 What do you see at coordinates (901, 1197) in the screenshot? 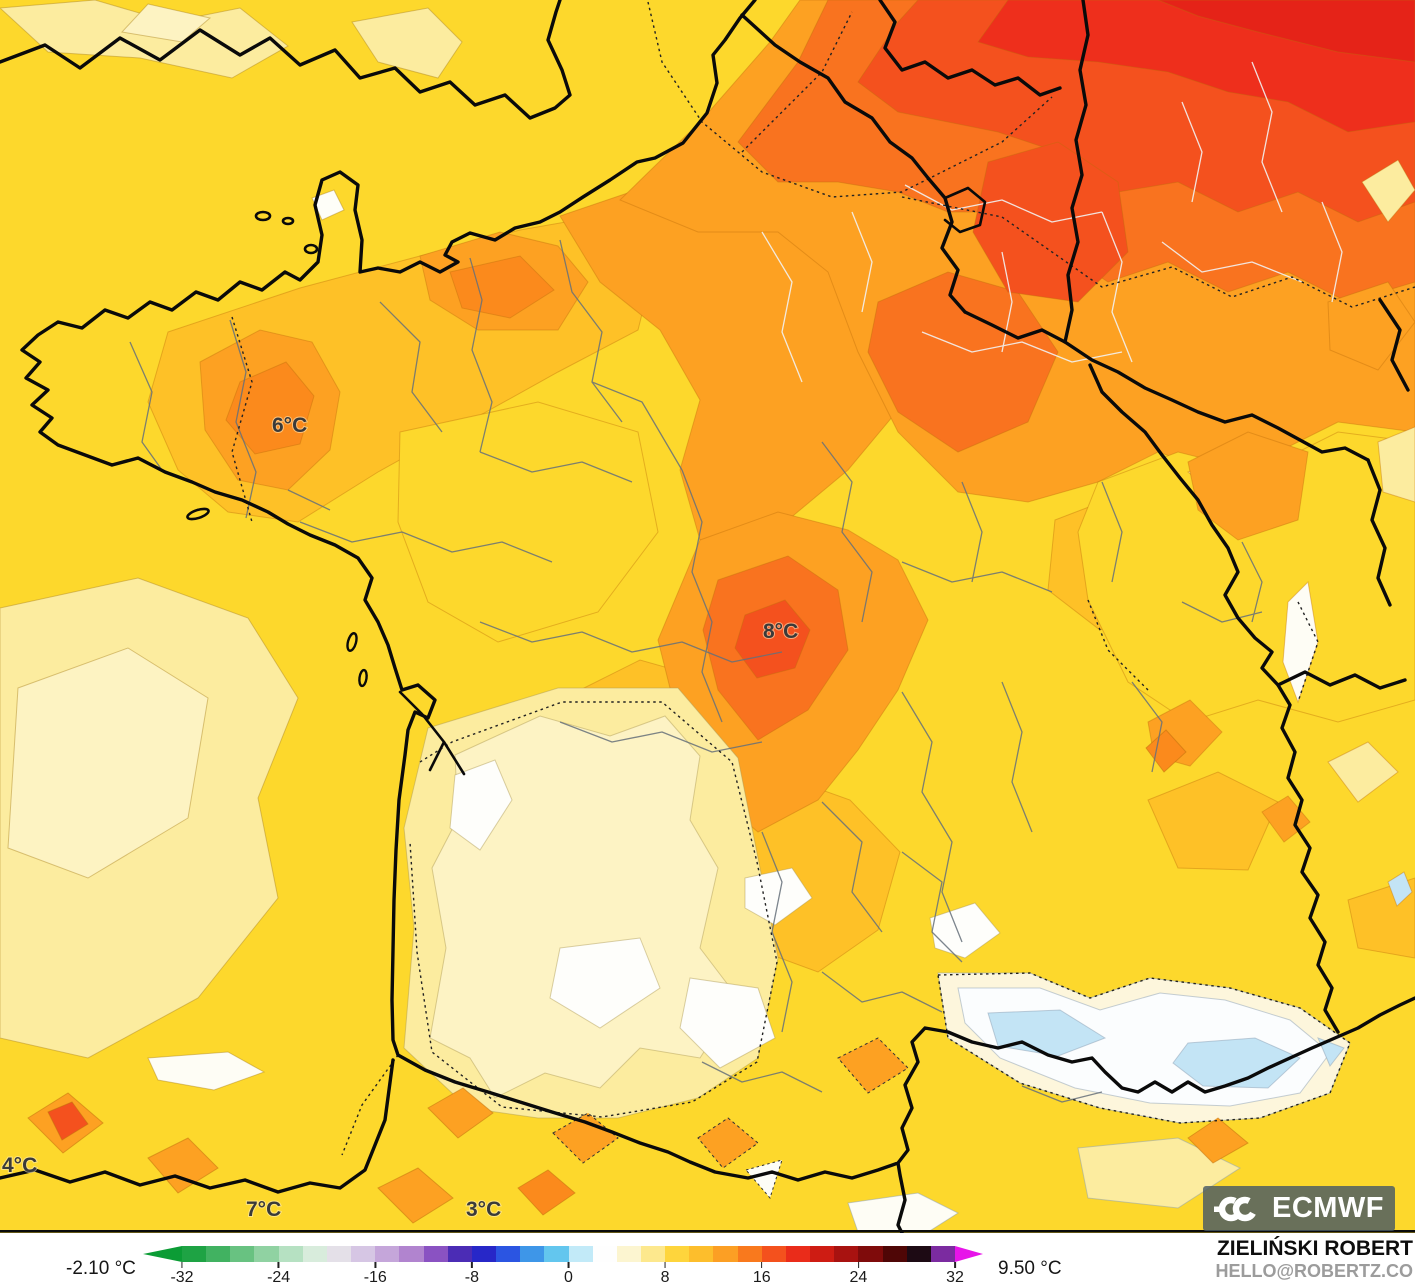
I see `spain-med-coast` at bounding box center [901, 1197].